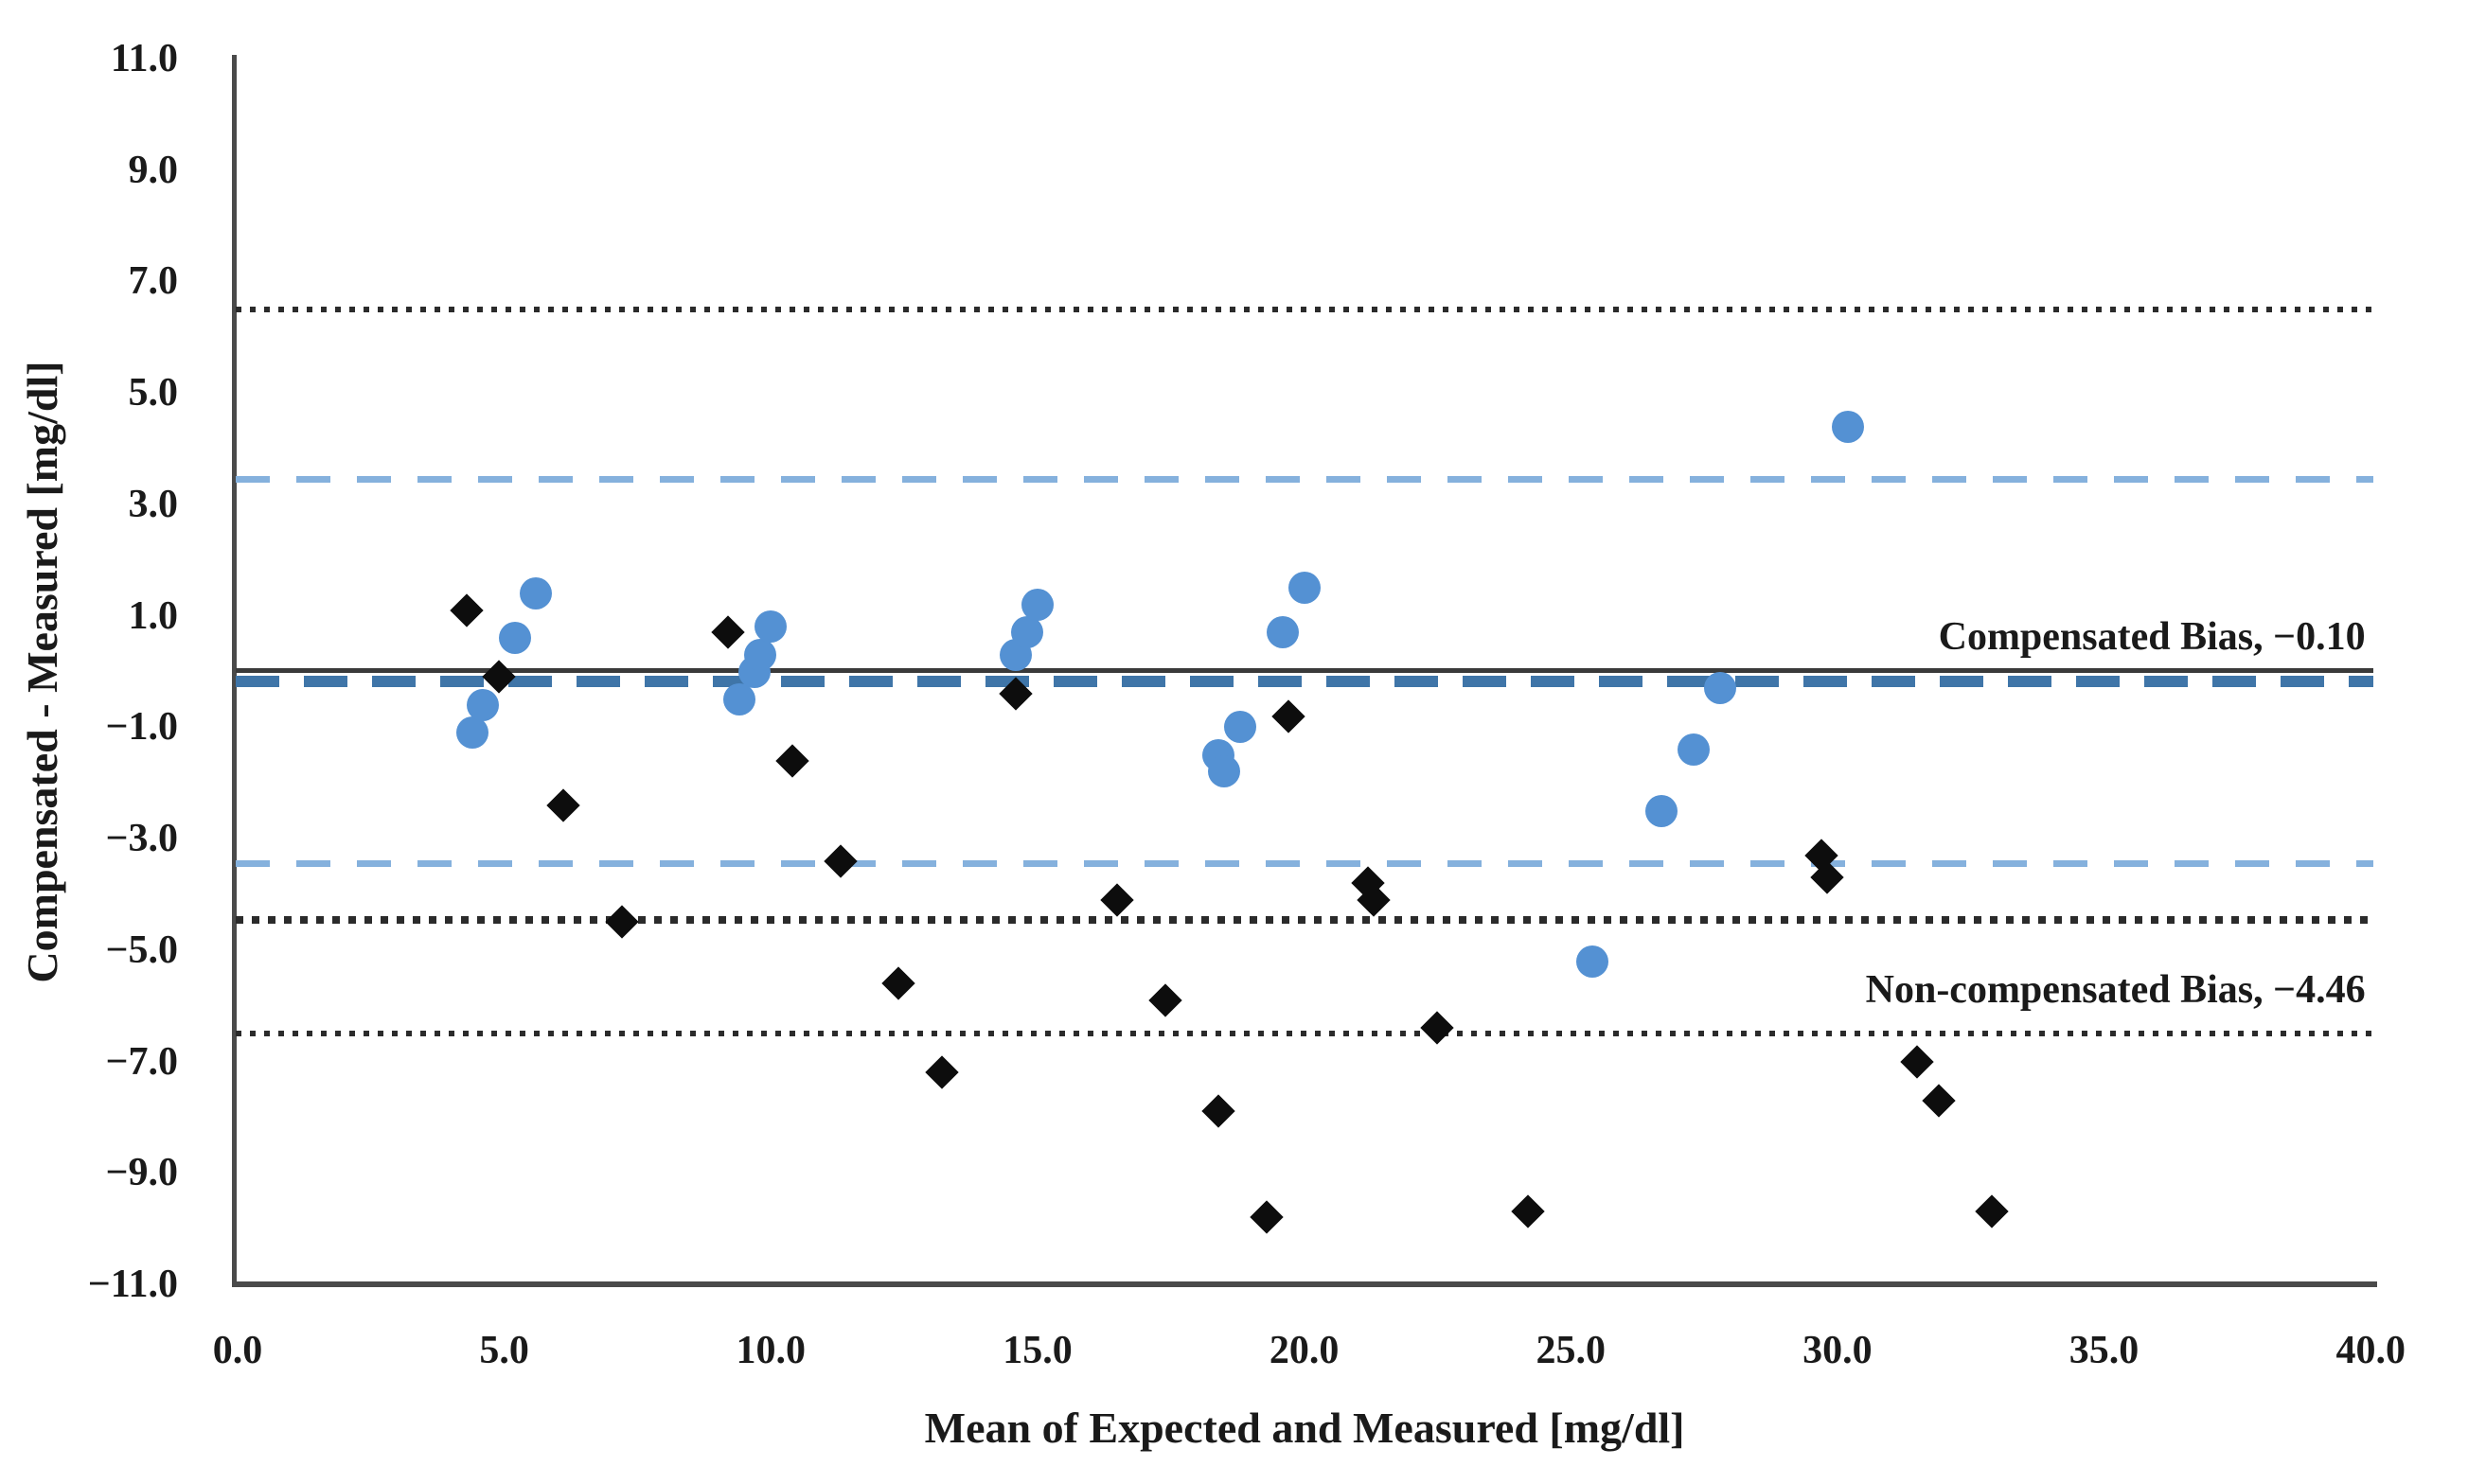  Describe the element at coordinates (141, 1061) in the screenshot. I see `y-tick-label: −7.0` at that location.